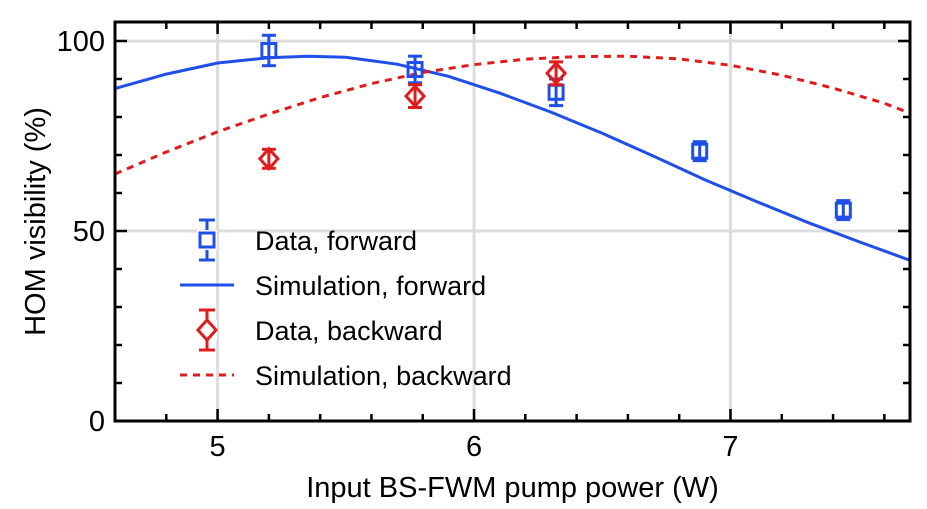 Image resolution: width=927 pixels, height=509 pixels. Describe the element at coordinates (349, 331) in the screenshot. I see `legend-label: Data, backward` at that location.